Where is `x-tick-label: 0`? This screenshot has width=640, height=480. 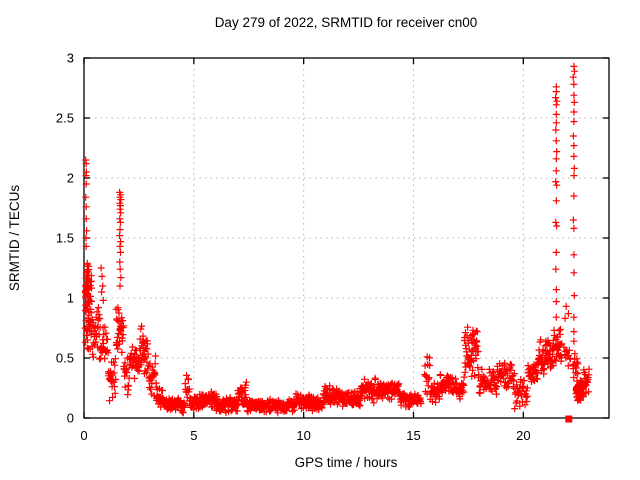
x-tick-label: 0 is located at coordinates (83, 435).